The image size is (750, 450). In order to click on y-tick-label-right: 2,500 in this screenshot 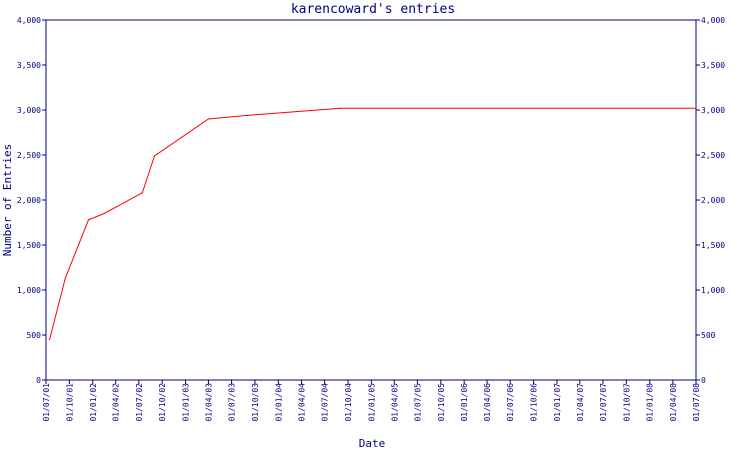, I will do `click(713, 155)`.